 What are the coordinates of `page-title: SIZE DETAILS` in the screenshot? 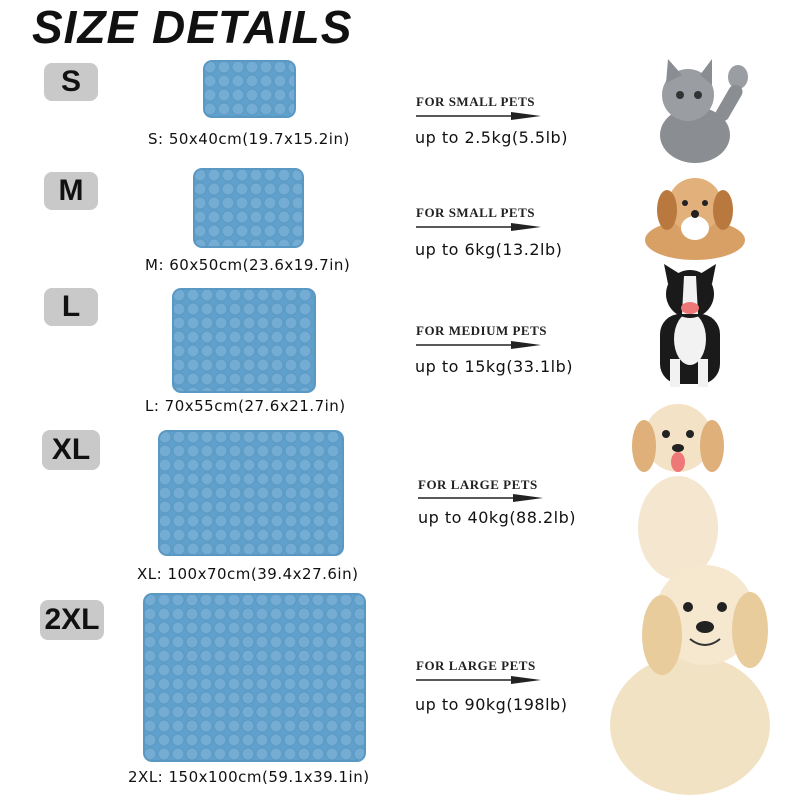 It's located at (192, 27).